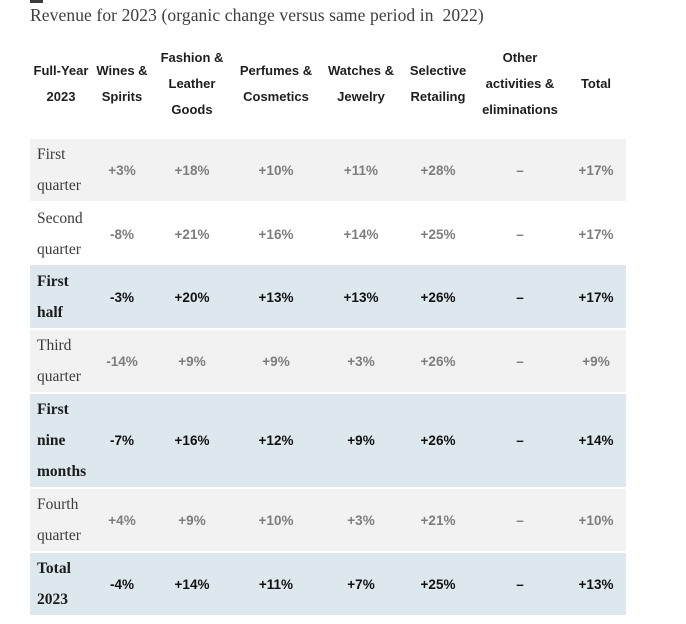  Describe the element at coordinates (36, 1) in the screenshot. I see `top-rule` at that location.